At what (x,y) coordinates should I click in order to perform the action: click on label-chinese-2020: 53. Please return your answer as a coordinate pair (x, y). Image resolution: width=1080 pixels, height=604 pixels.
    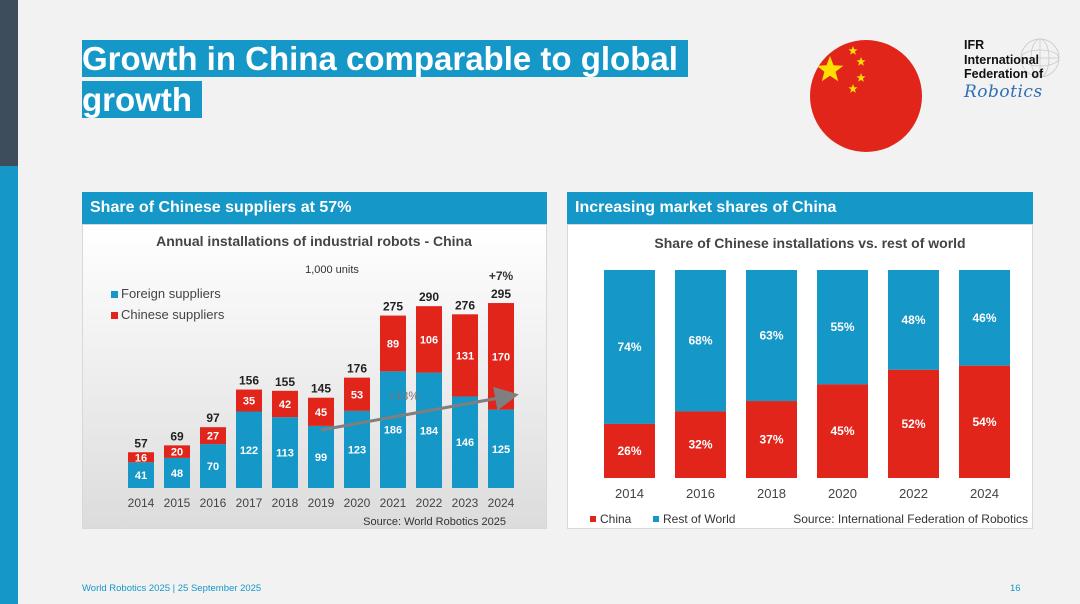
    Looking at the image, I should click on (357, 395).